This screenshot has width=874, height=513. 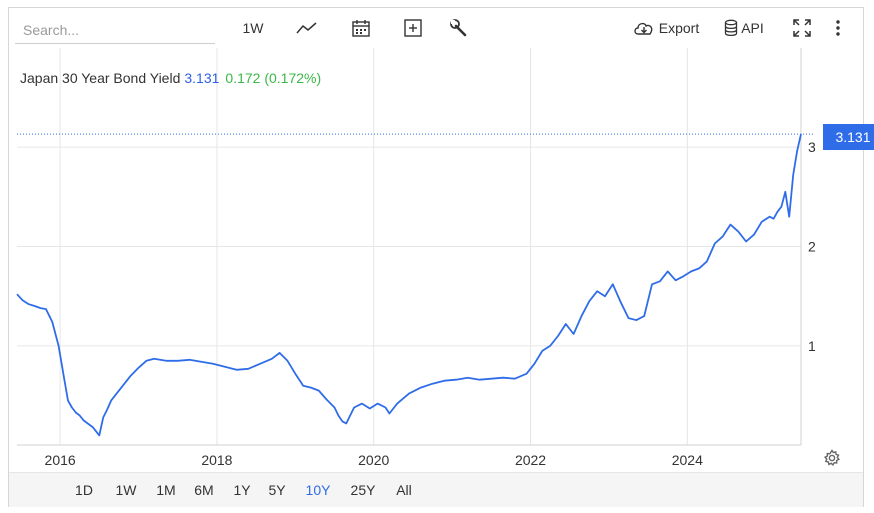 What do you see at coordinates (166, 490) in the screenshot?
I see `range-button-1m: 1M` at bounding box center [166, 490].